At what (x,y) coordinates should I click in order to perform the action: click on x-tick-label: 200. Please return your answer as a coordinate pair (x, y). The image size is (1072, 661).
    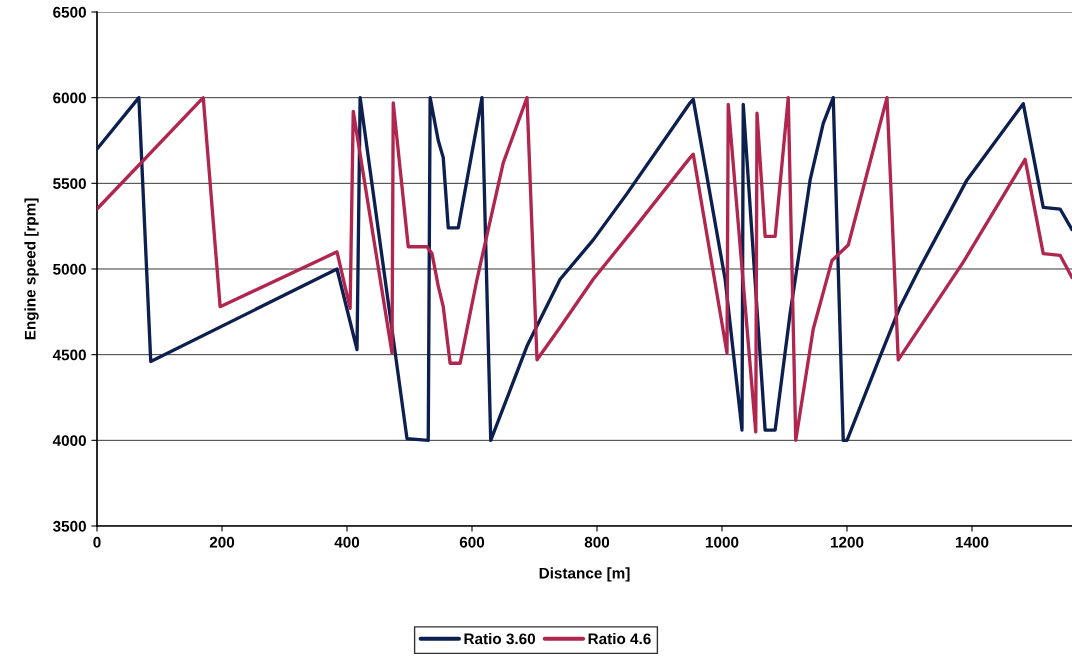
    Looking at the image, I should click on (222, 542).